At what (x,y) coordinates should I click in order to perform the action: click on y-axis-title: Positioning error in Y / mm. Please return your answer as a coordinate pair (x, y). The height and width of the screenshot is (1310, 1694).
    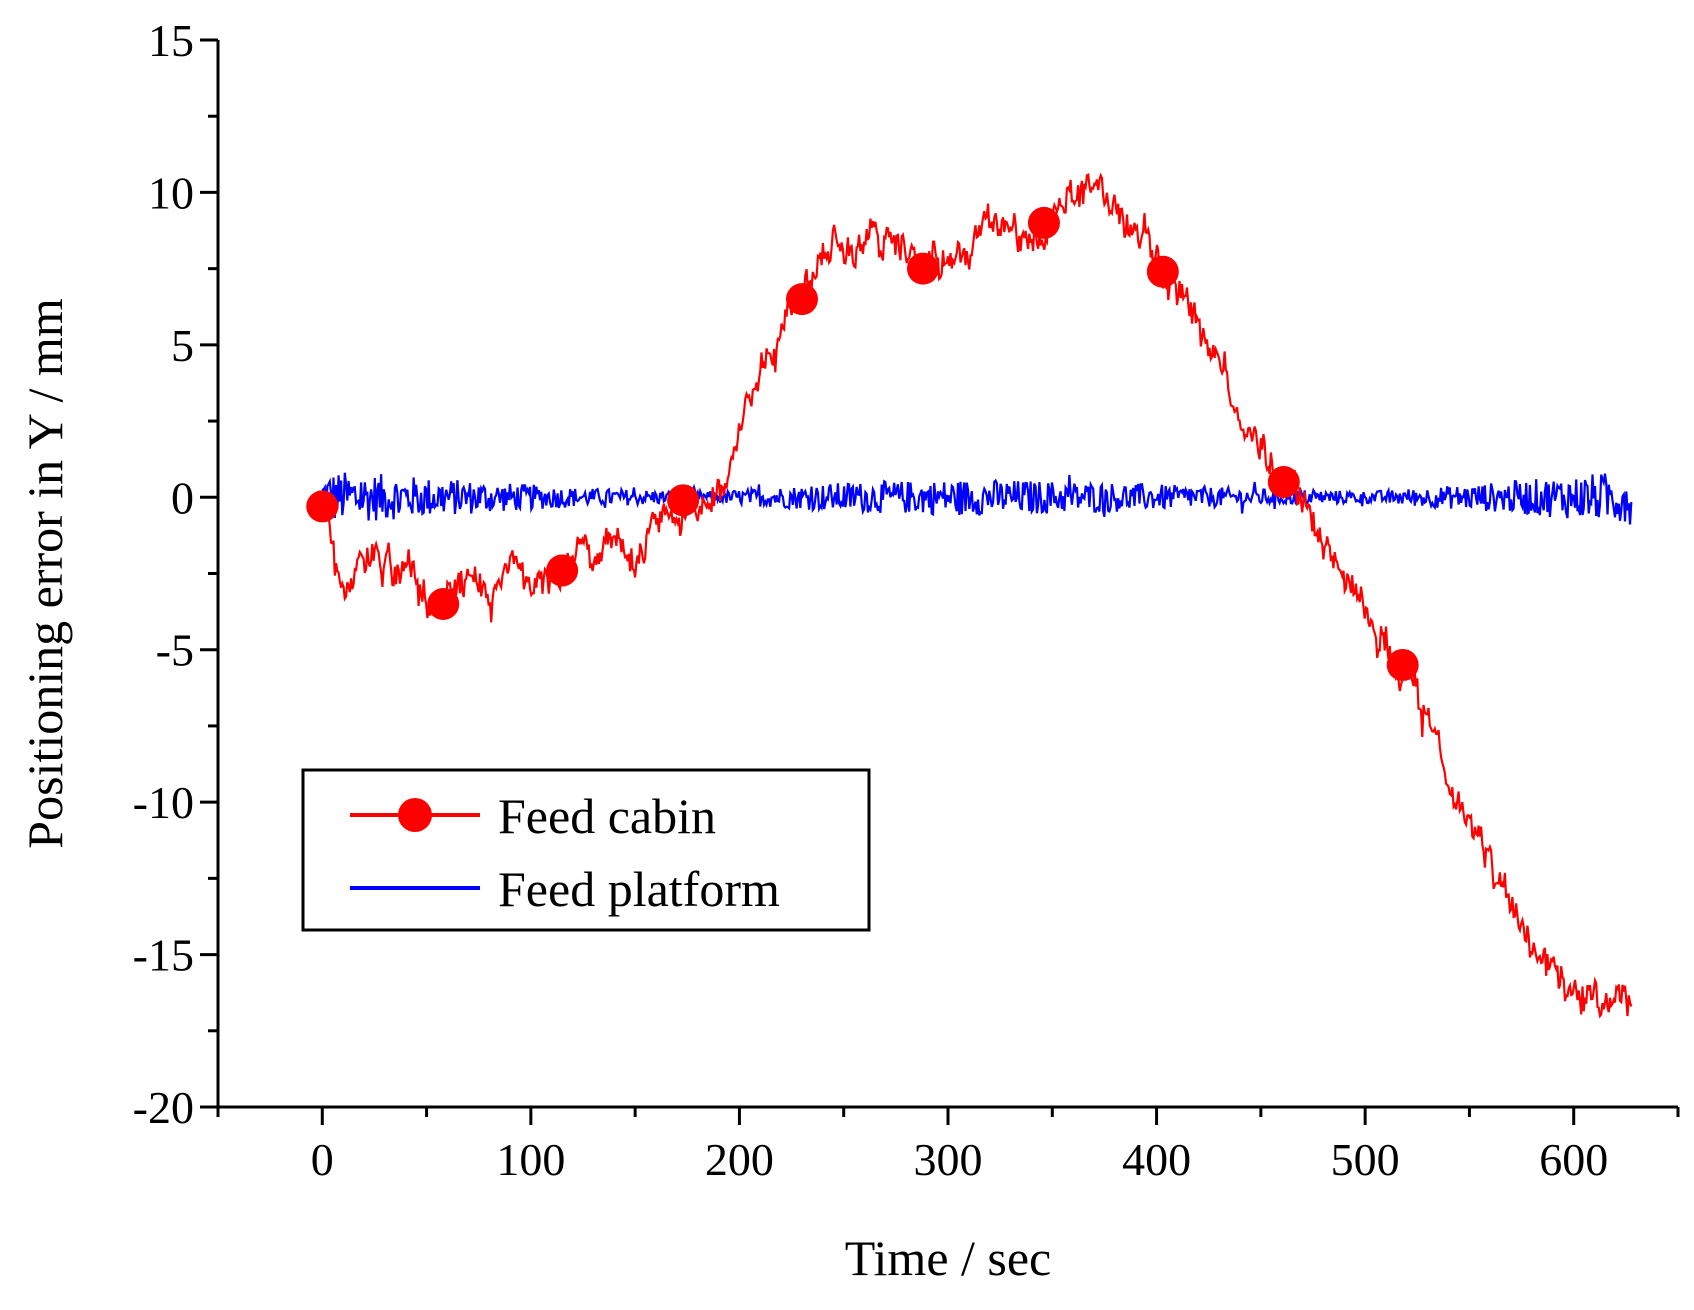
    Looking at the image, I should click on (45, 573).